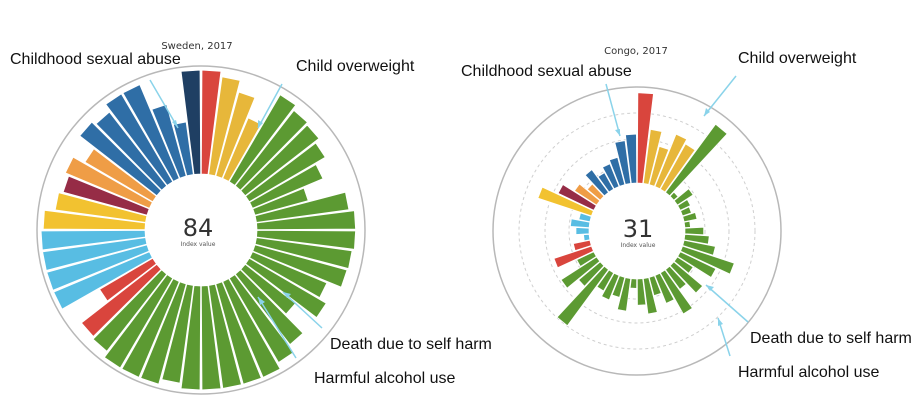  I want to click on congo-pointer-selfharm, so click(727, 303).